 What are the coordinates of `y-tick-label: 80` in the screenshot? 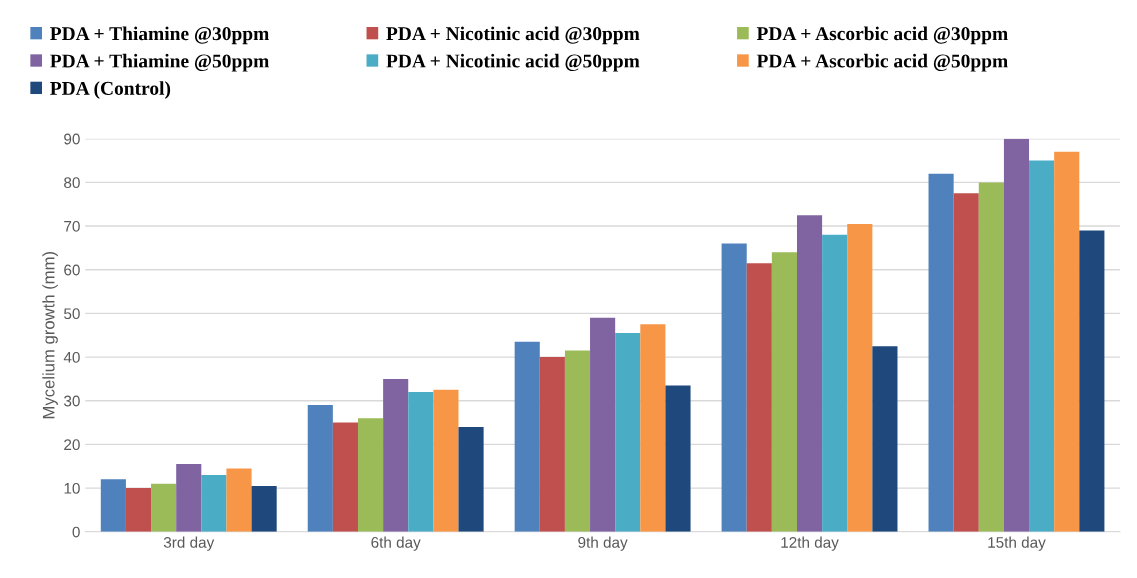 It's located at (72, 183).